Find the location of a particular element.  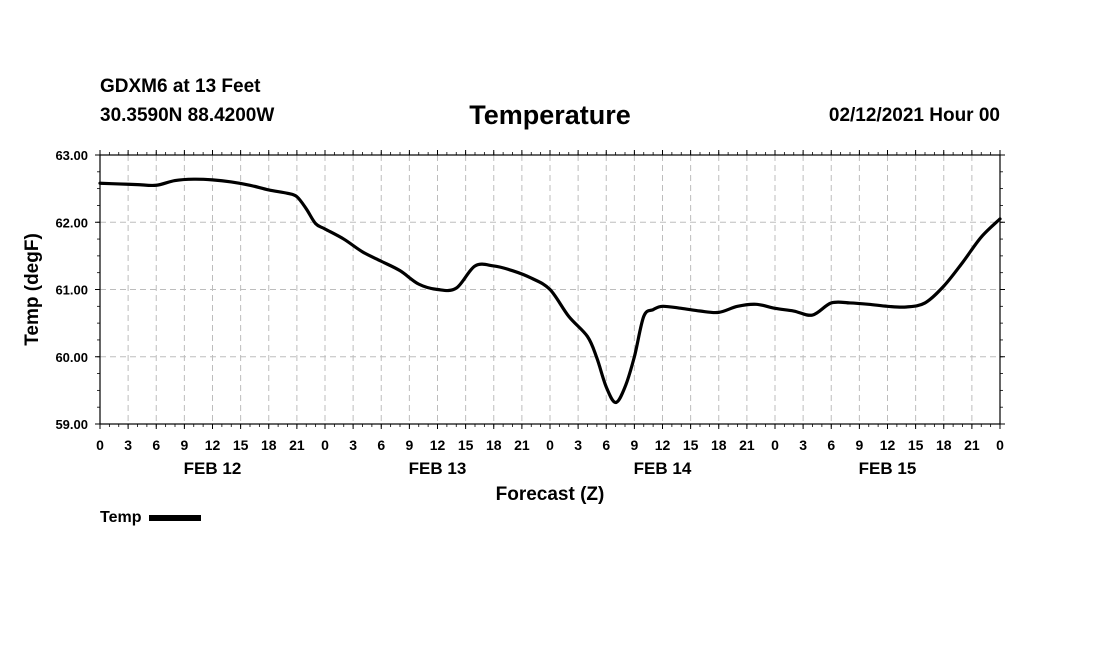

coordinates-label: 30.3590N 88.4200W is located at coordinates (187, 115).